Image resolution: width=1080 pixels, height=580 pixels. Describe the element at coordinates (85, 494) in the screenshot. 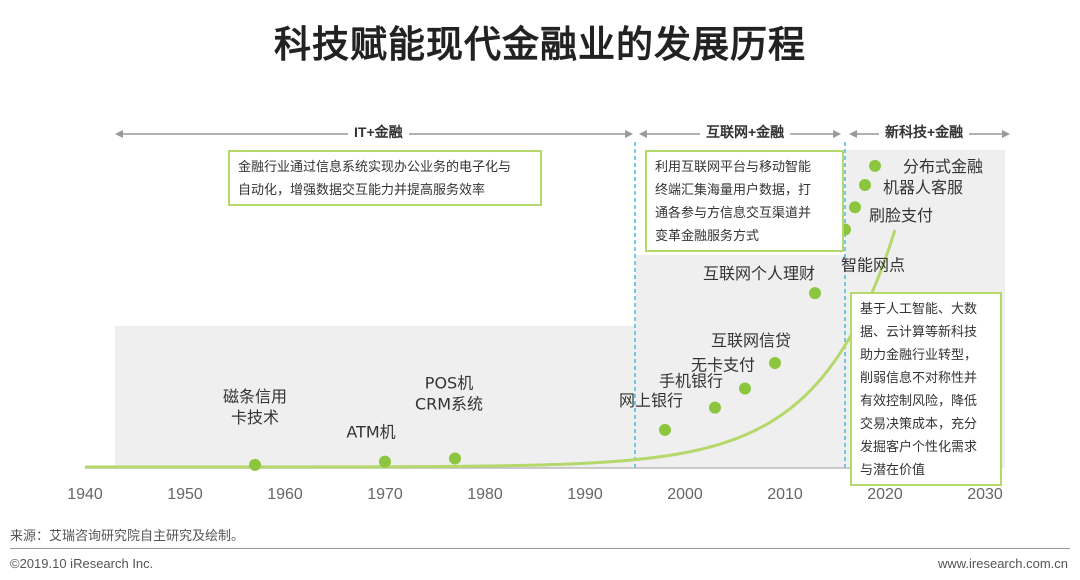

I see `x-tick-label: 1940` at that location.